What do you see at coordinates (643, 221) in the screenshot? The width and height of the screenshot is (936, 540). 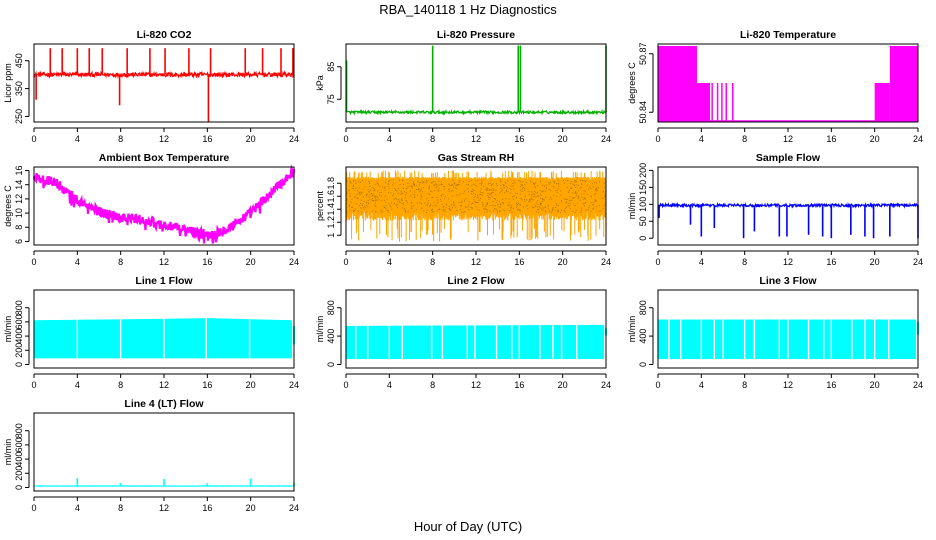 I see `y-tick-label: 50` at bounding box center [643, 221].